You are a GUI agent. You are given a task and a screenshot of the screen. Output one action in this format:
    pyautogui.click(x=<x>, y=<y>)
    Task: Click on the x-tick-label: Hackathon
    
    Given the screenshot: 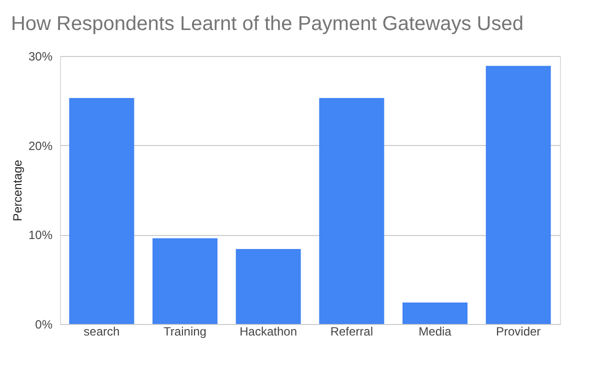 What is the action you would take?
    pyautogui.click(x=269, y=331)
    